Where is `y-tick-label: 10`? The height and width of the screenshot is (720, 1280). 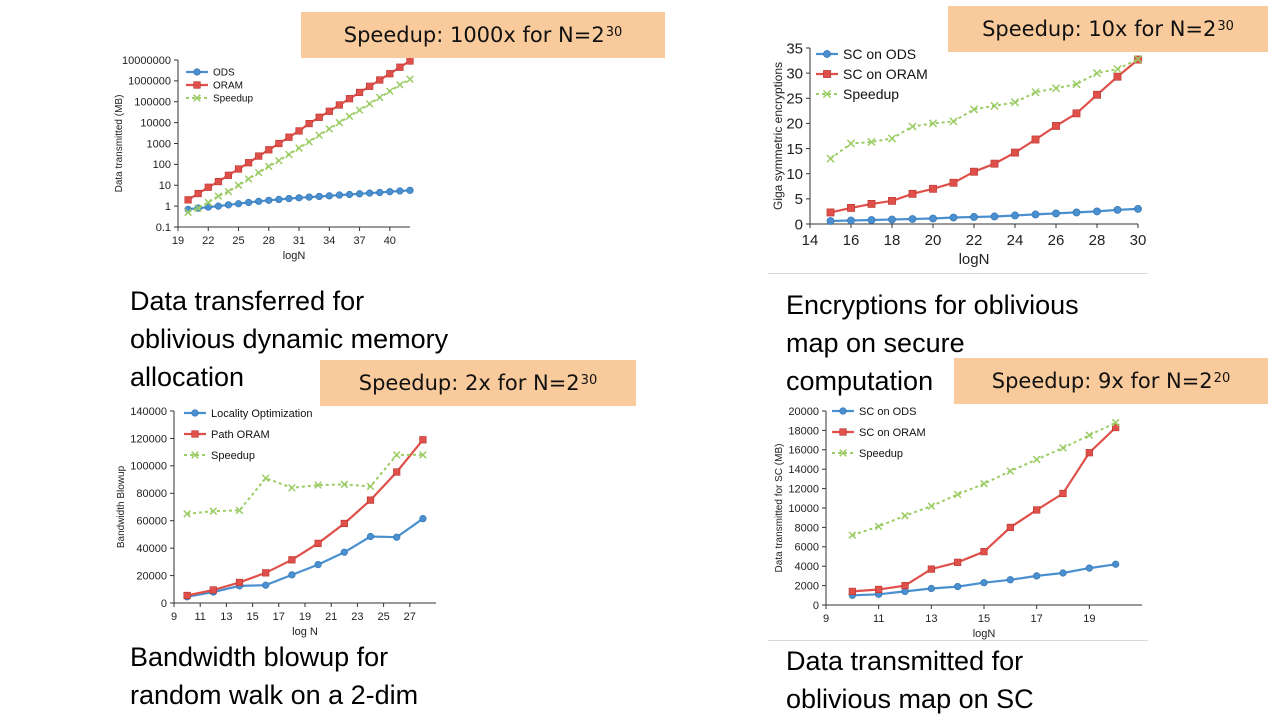 y-tick-label: 10 is located at coordinates (794, 174).